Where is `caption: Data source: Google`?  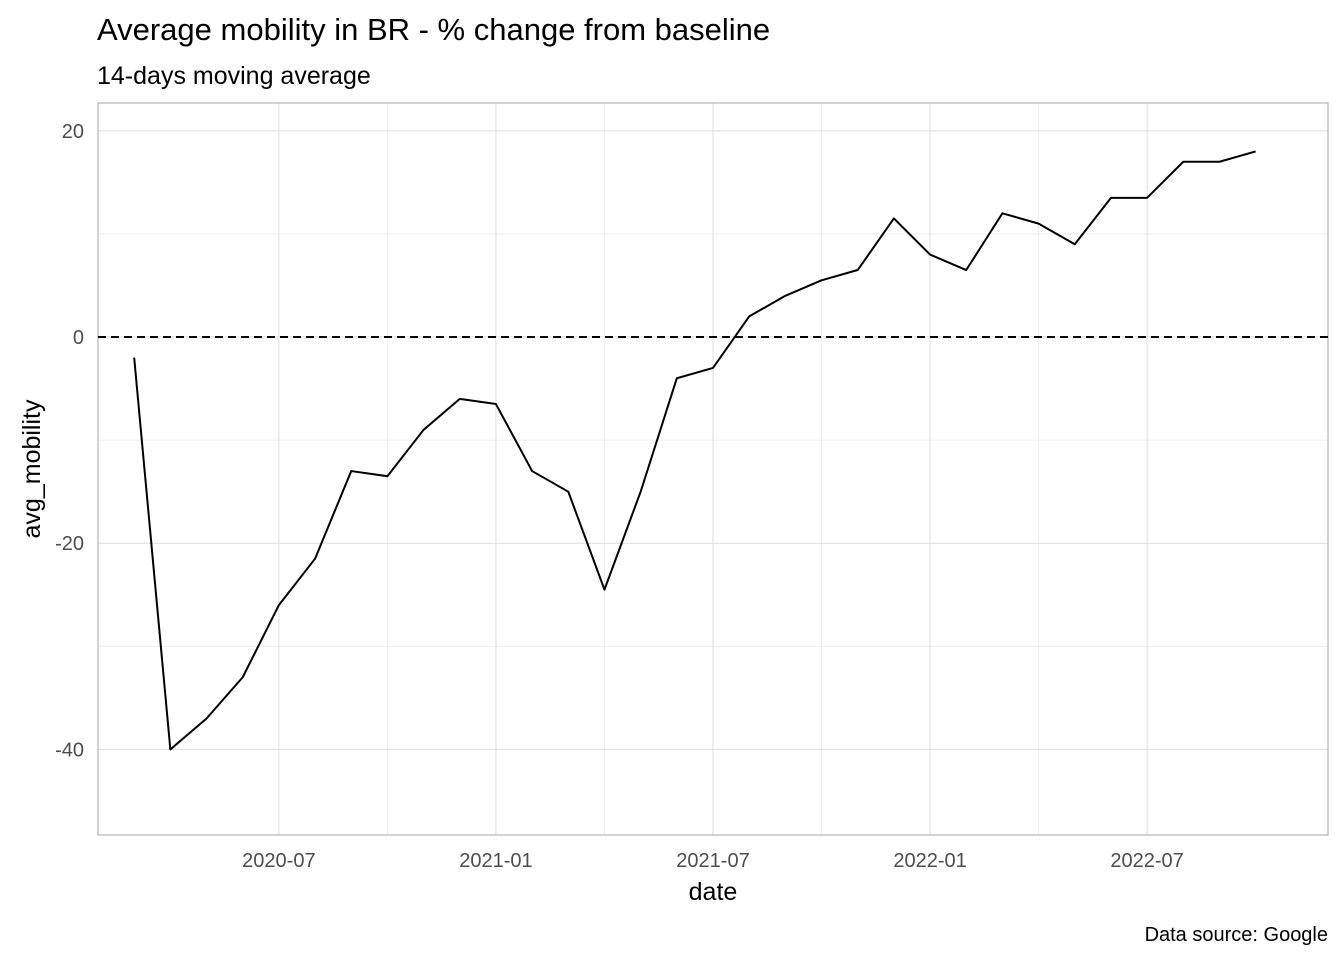
caption: Data source: Google is located at coordinates (1236, 935).